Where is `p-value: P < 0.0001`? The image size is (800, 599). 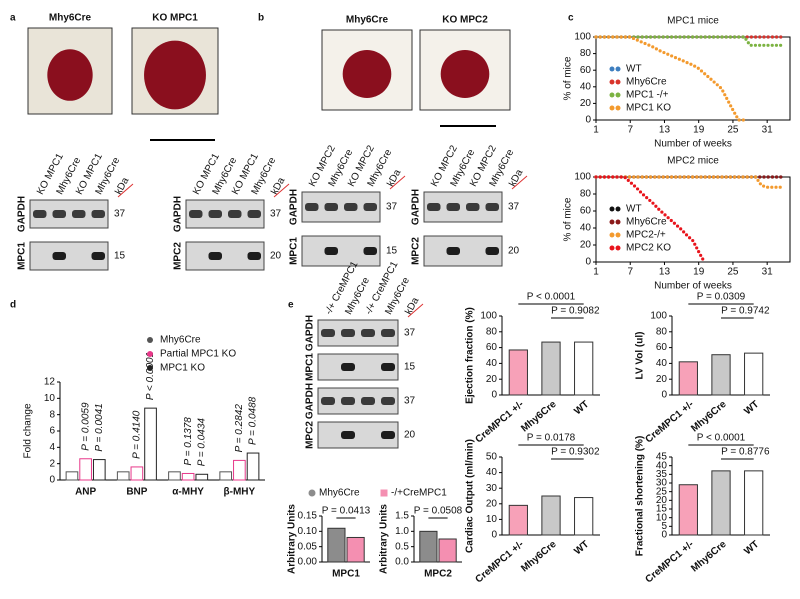
p-value: P < 0.0001 is located at coordinates (150, 376).